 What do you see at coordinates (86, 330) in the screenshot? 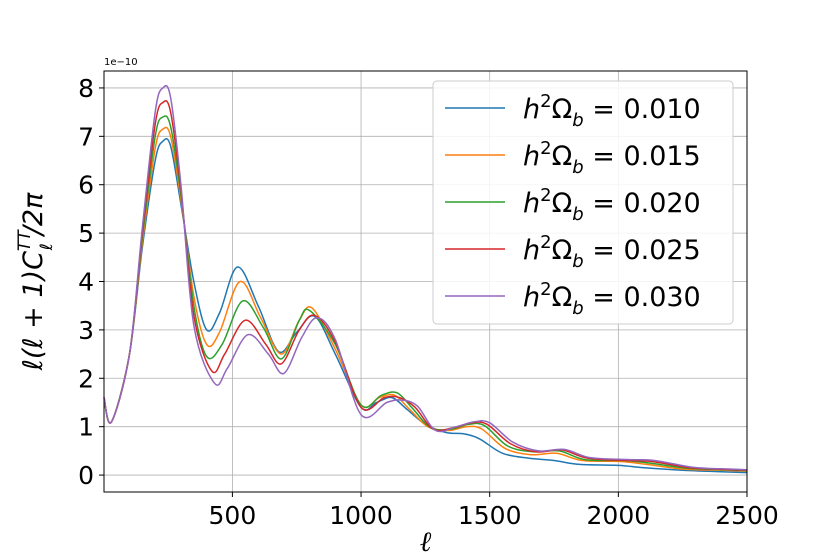
I see `y-tick-label: 3` at bounding box center [86, 330].